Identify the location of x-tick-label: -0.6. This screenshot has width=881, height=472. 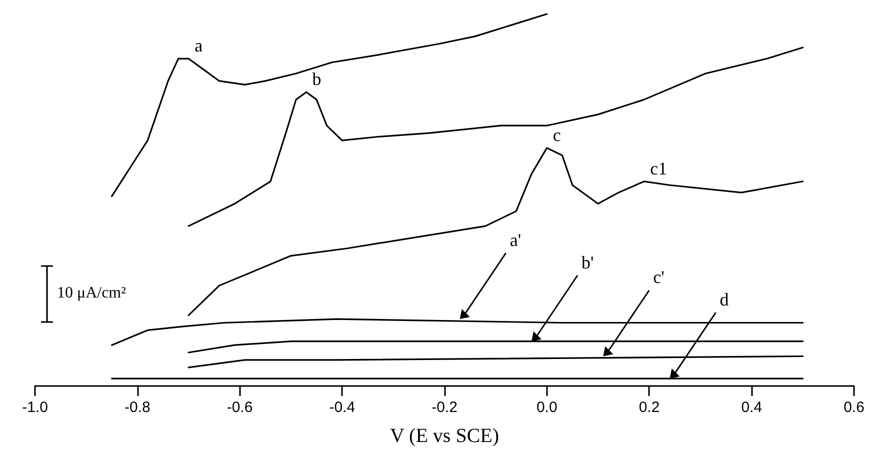
(239, 407).